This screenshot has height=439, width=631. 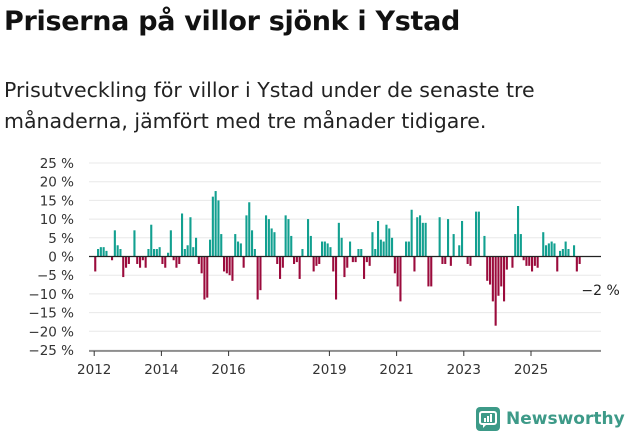 I want to click on y-tick-label: 25 %, so click(x=57, y=164).